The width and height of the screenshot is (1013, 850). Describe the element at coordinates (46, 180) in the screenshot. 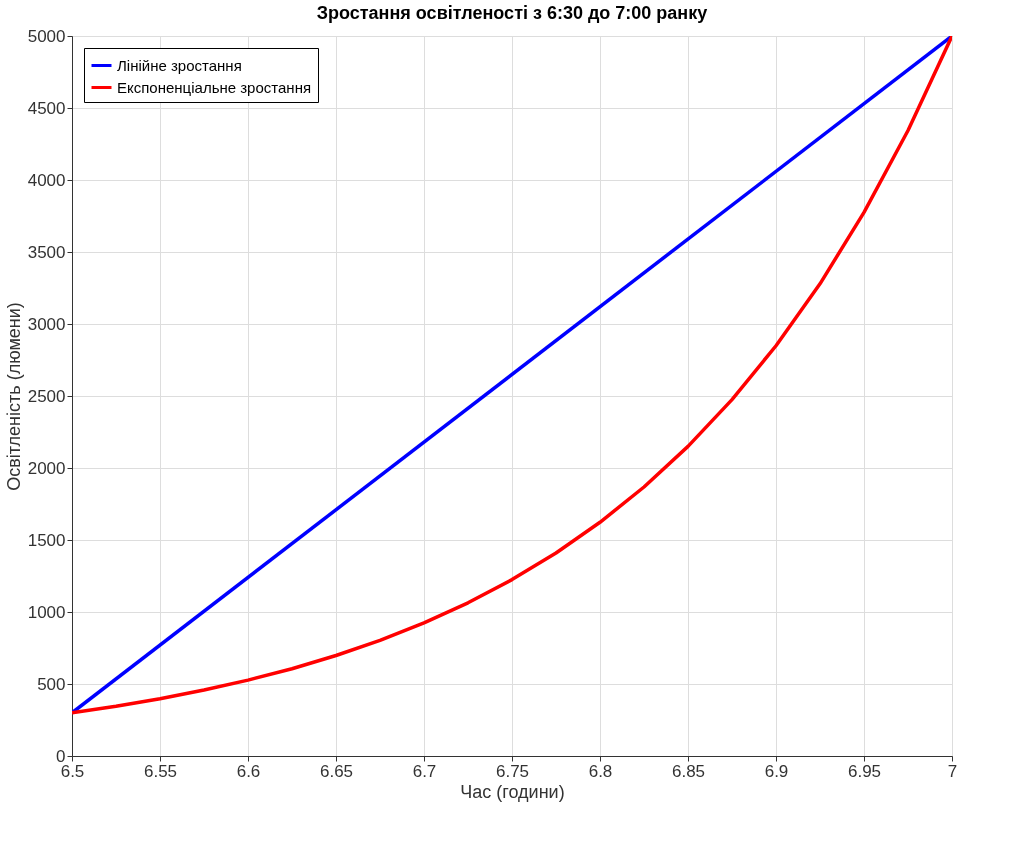

I see `y-tick-label: 4000` at that location.